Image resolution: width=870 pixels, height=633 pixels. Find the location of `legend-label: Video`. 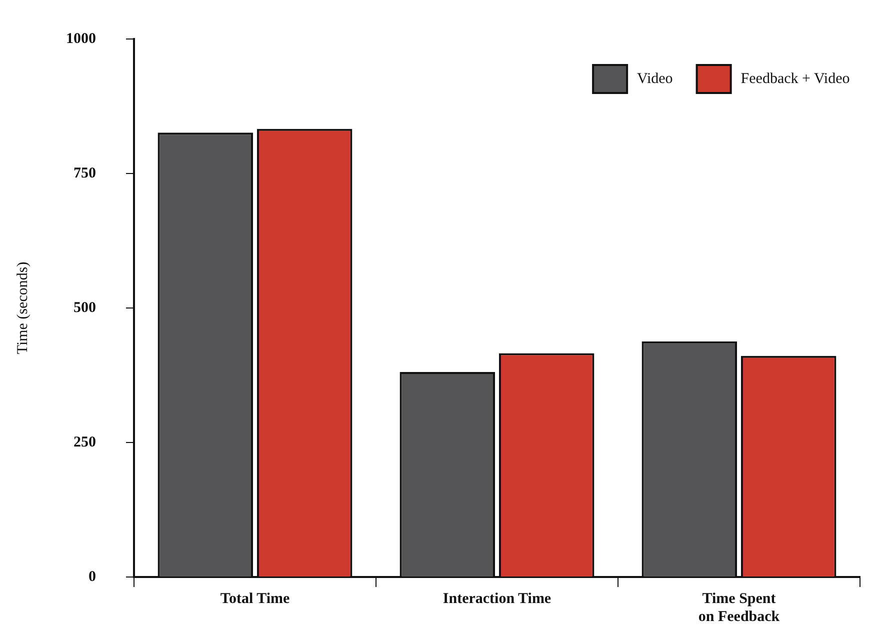

legend-label: Video is located at coordinates (655, 78).